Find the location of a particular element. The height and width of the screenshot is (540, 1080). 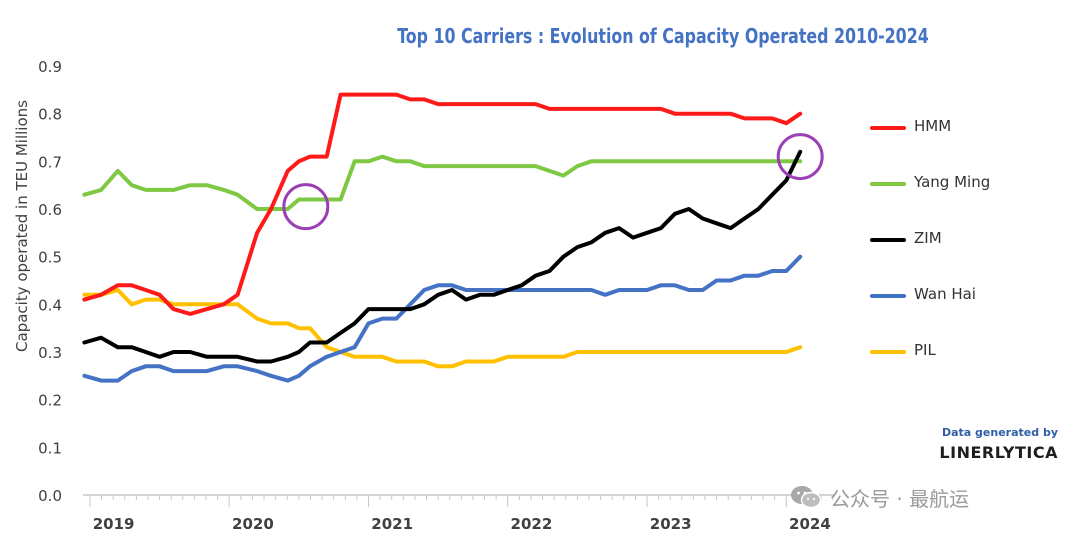

legend-label: Yang Ming is located at coordinates (952, 182).